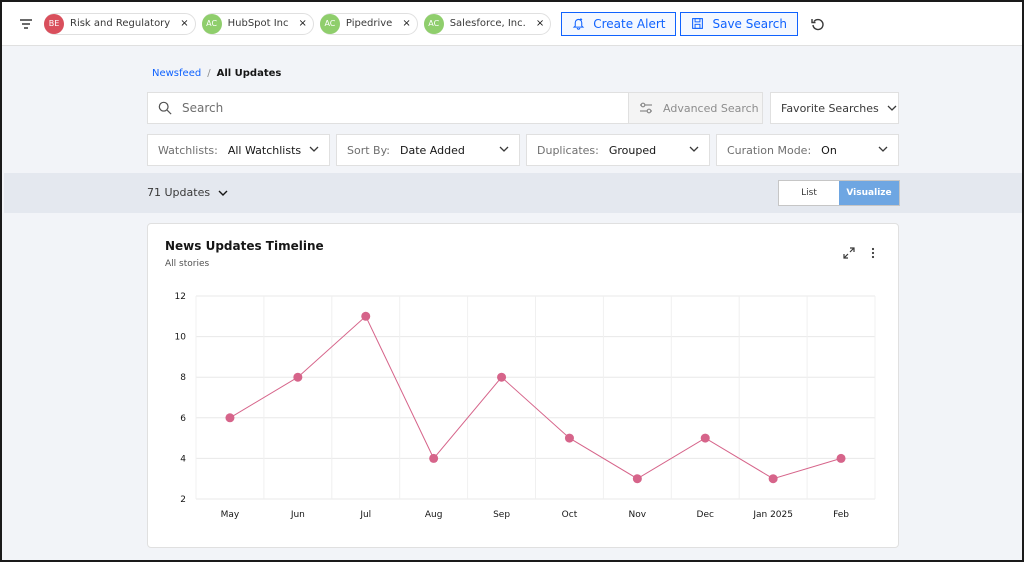  Describe the element at coordinates (297, 515) in the screenshot. I see `x-tick-label: Jun` at that location.